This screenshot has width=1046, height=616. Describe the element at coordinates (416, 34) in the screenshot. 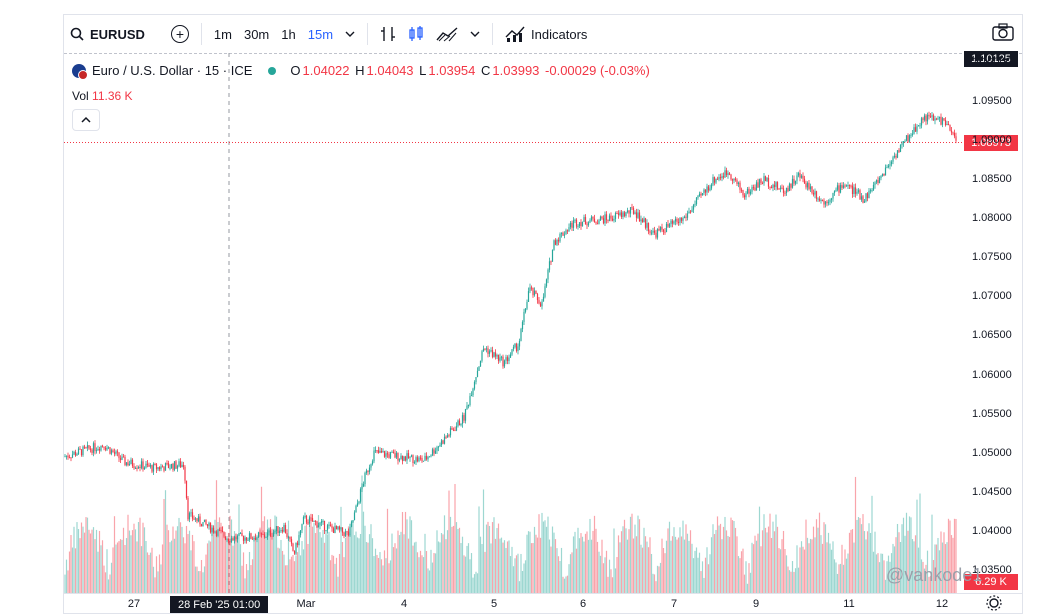

I see `candles-style-button` at that location.